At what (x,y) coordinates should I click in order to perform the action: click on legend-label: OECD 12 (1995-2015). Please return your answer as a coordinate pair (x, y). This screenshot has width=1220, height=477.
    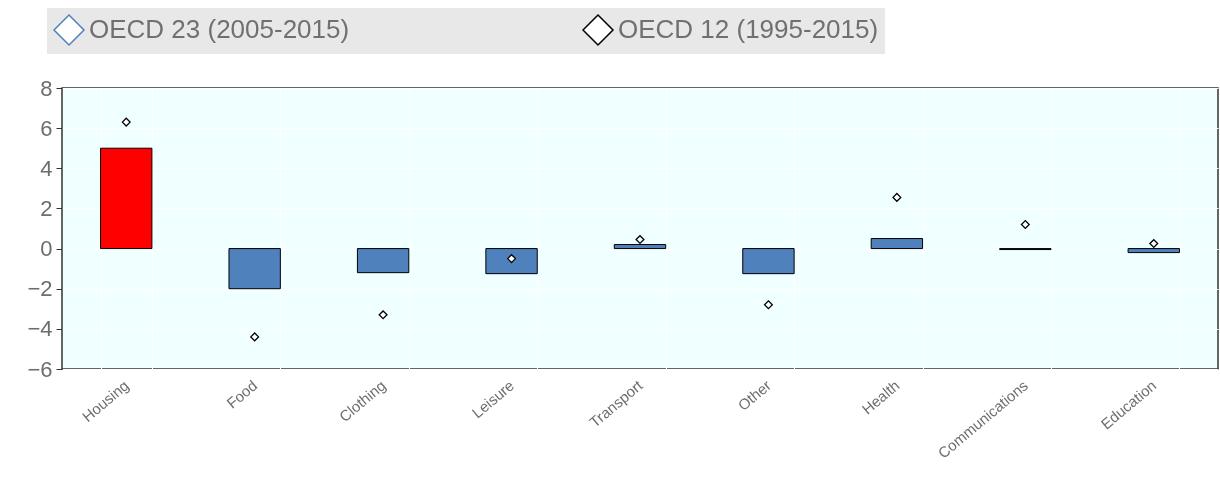
    Looking at the image, I should click on (748, 29).